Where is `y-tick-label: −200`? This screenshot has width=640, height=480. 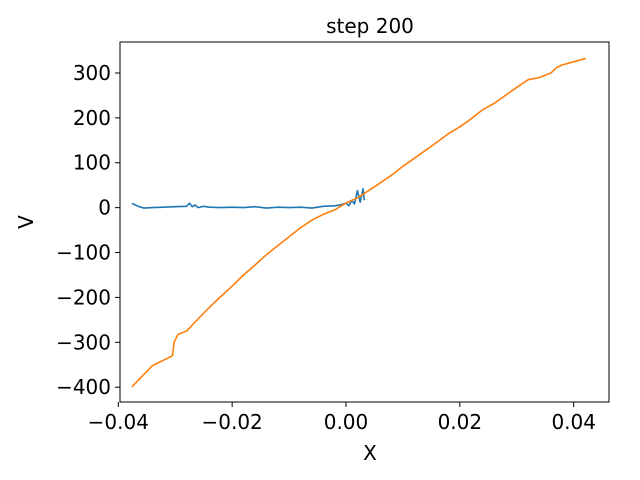 y-tick-label: −200 is located at coordinates (83, 297).